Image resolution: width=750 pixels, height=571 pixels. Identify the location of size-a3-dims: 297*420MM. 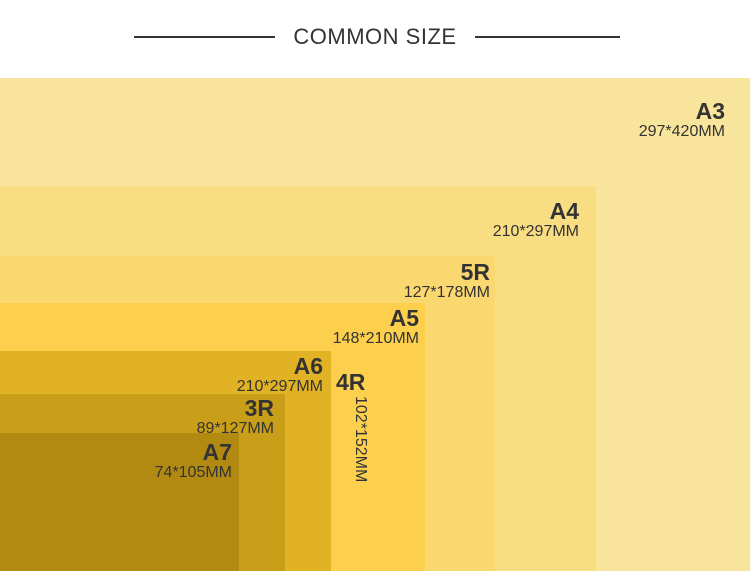
(681, 131).